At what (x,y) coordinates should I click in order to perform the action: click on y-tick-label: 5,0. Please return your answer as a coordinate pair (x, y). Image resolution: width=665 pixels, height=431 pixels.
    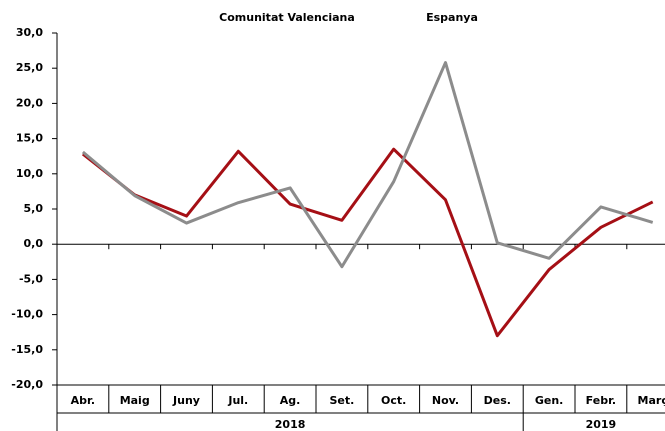
    Looking at the image, I should click on (34, 208).